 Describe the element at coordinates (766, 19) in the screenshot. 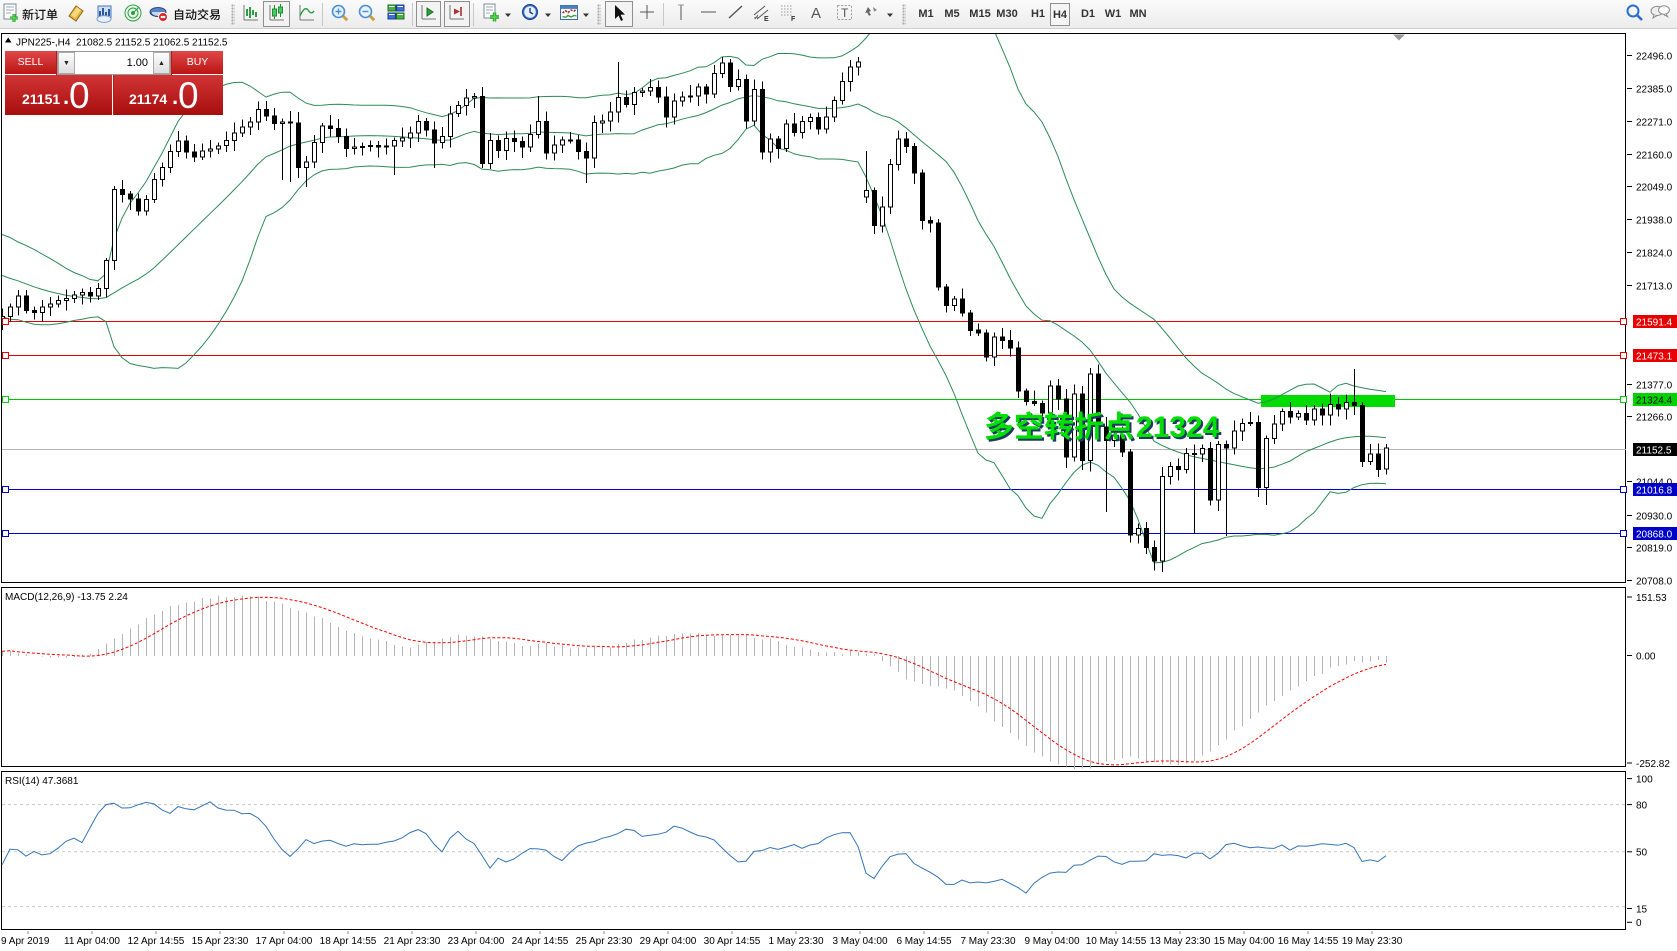

I see `svg-text: E` at that location.